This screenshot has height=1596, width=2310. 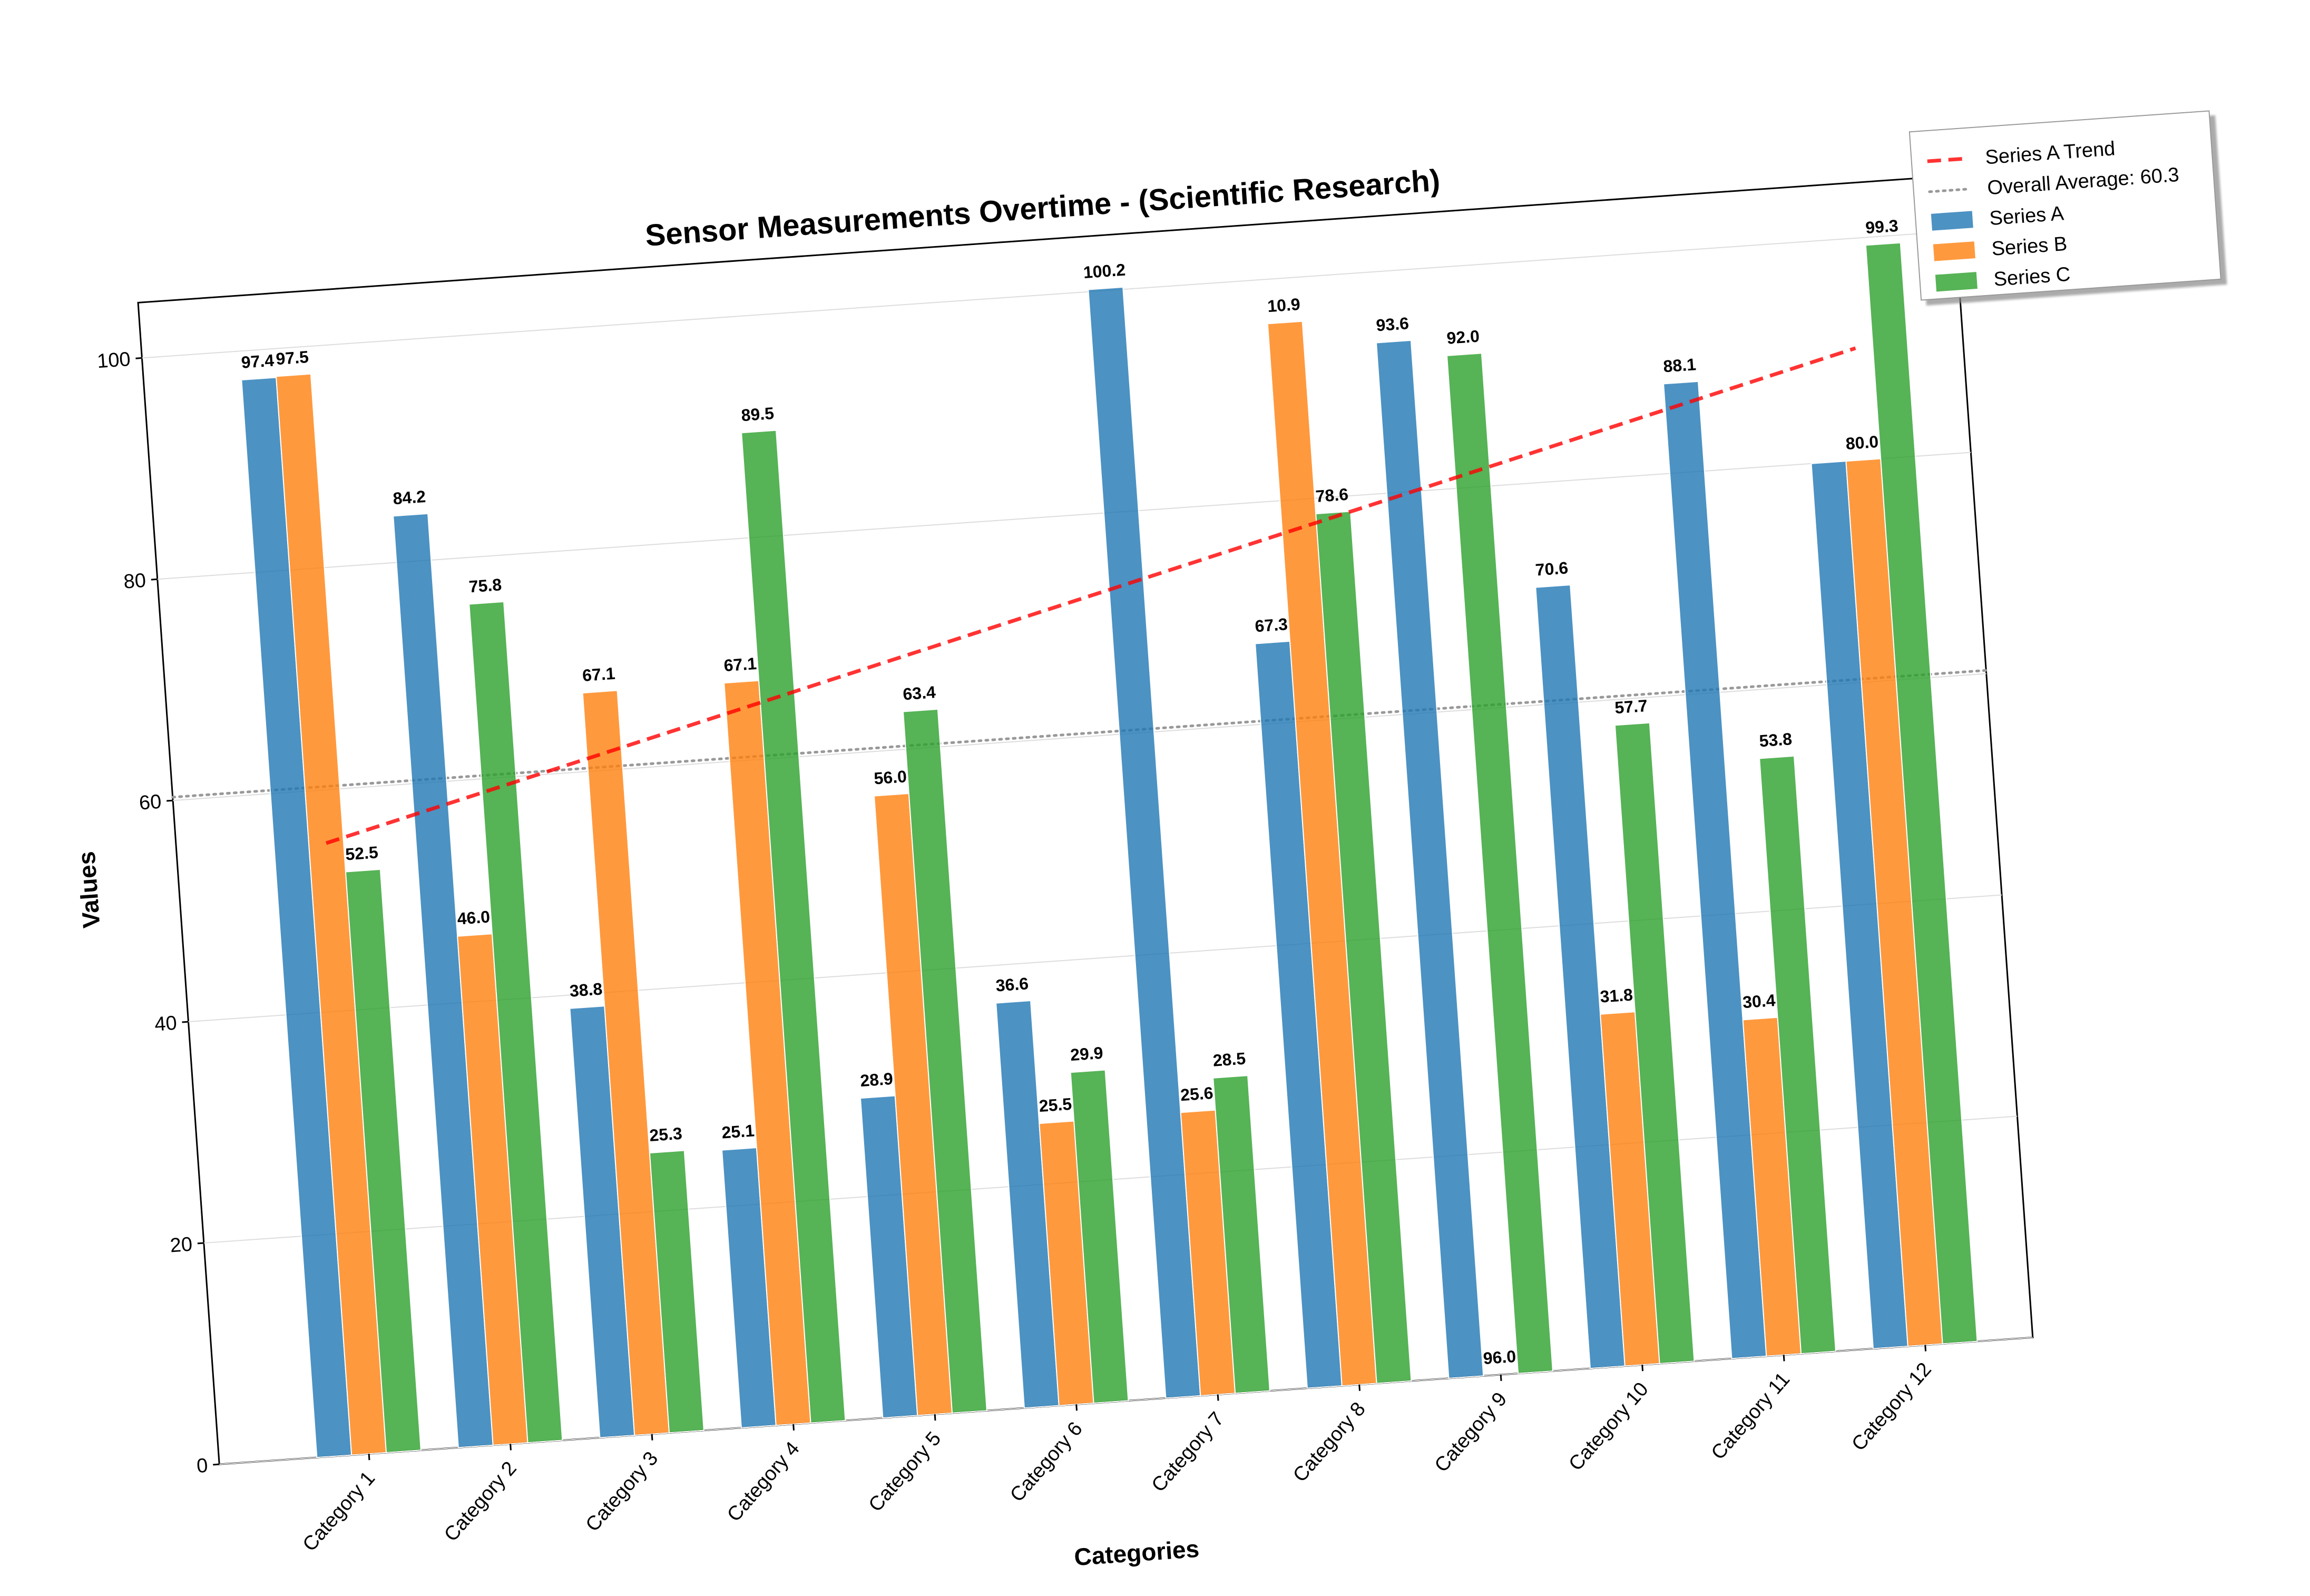 I want to click on bar-value-label: 78.6, so click(x=1332, y=495).